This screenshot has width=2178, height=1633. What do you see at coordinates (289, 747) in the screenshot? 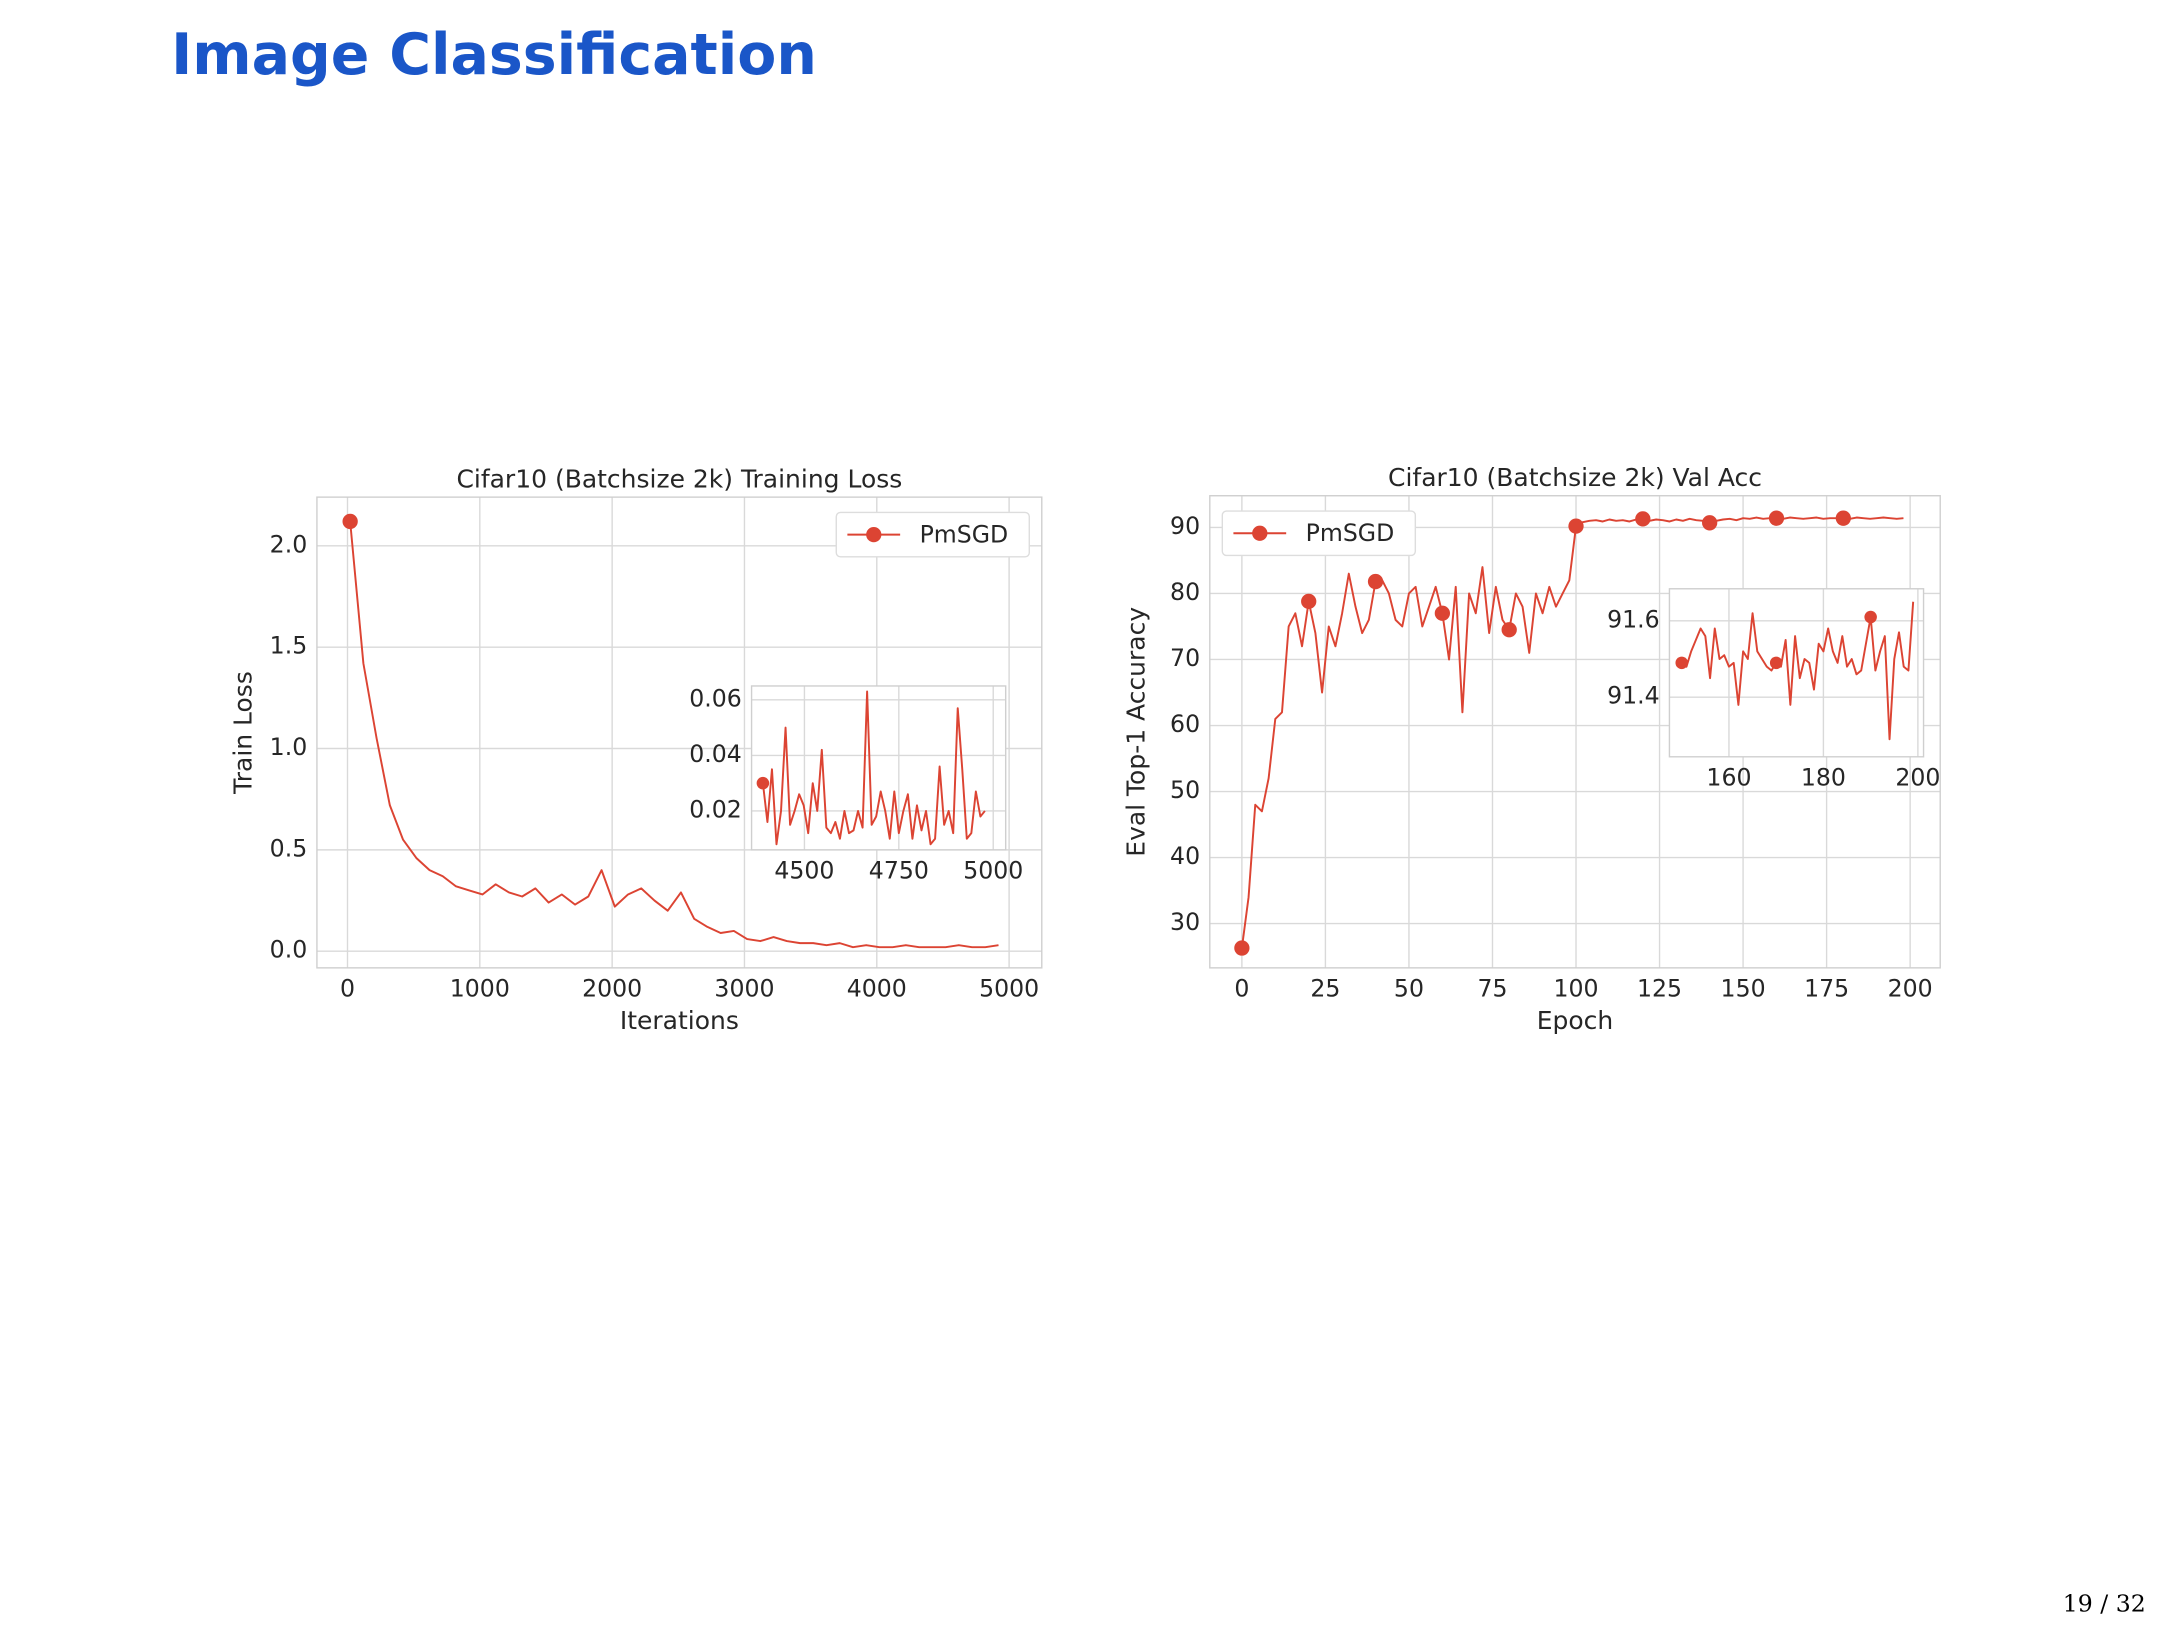
I see `y-tick-label: 1.0` at bounding box center [289, 747].